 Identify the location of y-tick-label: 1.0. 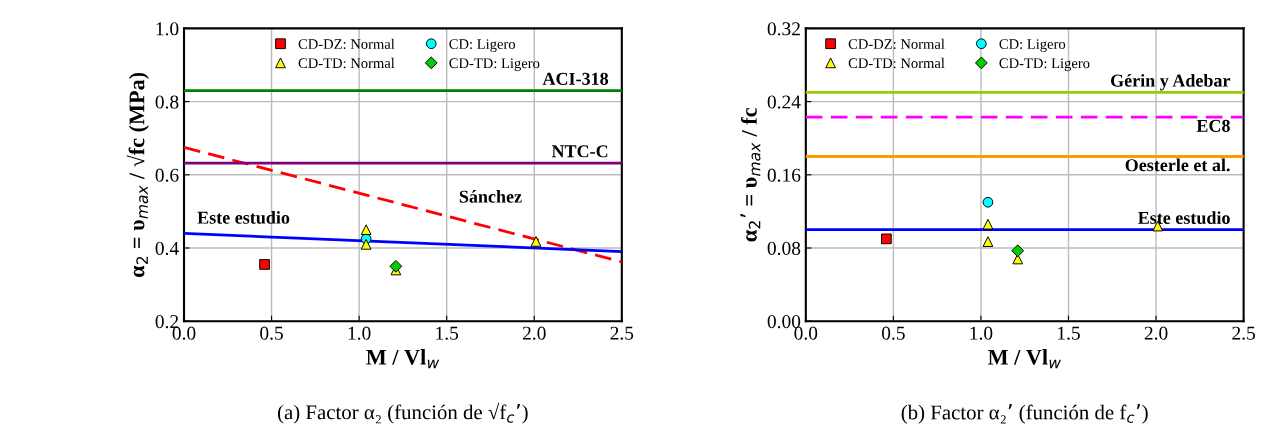
(167, 29).